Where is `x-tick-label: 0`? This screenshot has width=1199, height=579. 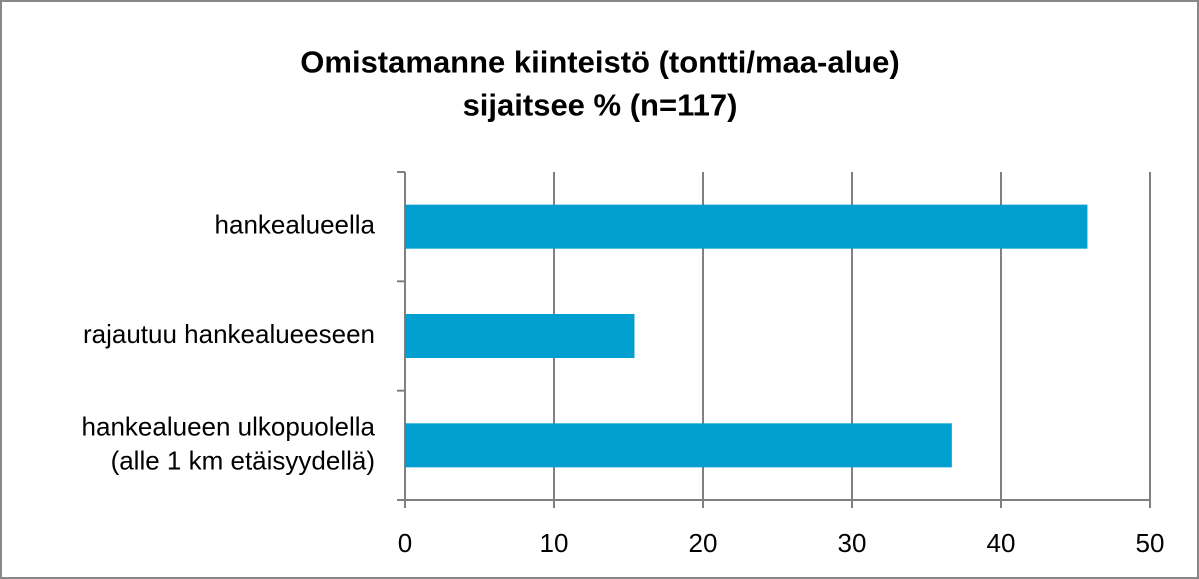 x-tick-label: 0 is located at coordinates (405, 543).